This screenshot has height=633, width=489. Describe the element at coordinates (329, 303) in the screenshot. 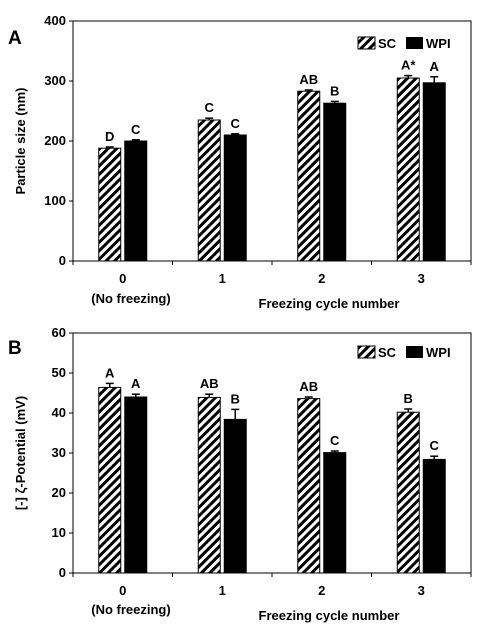

I see `x-axis-label-a: Freezing cycle number` at that location.